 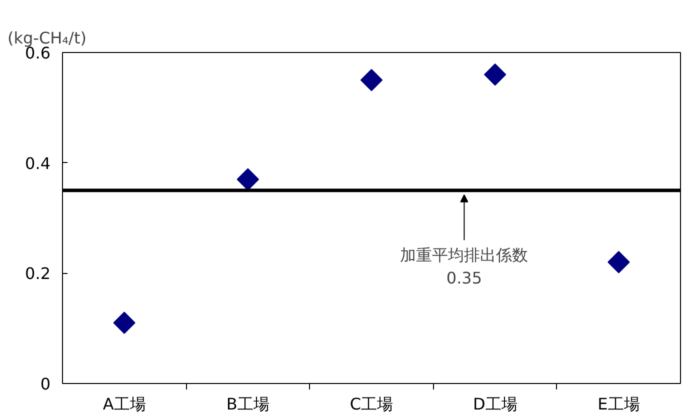 What do you see at coordinates (38, 274) in the screenshot?
I see `y-tick-label: 0.2` at bounding box center [38, 274].